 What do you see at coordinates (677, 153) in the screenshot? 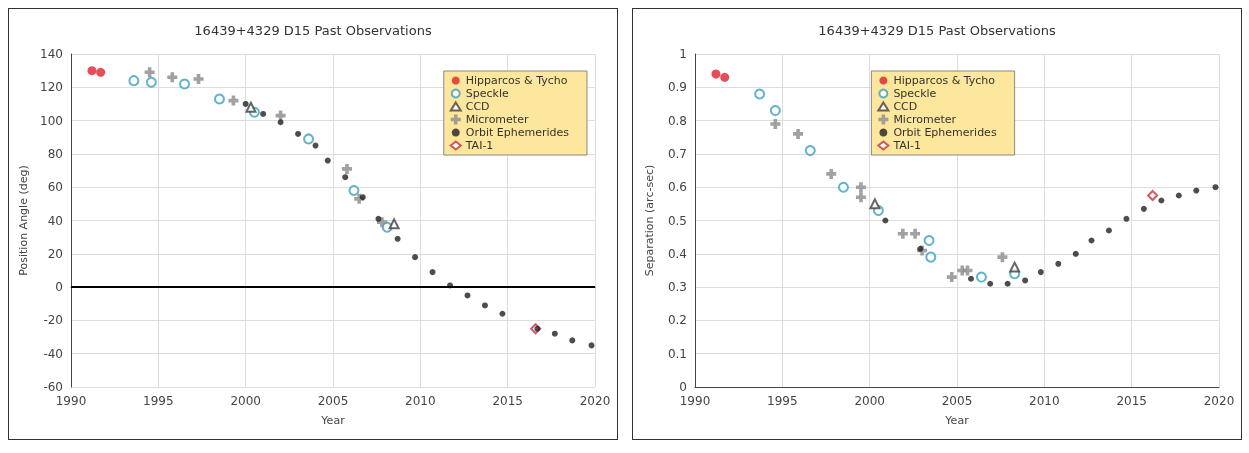
I see `y-tick-label: 0.7` at bounding box center [677, 153].